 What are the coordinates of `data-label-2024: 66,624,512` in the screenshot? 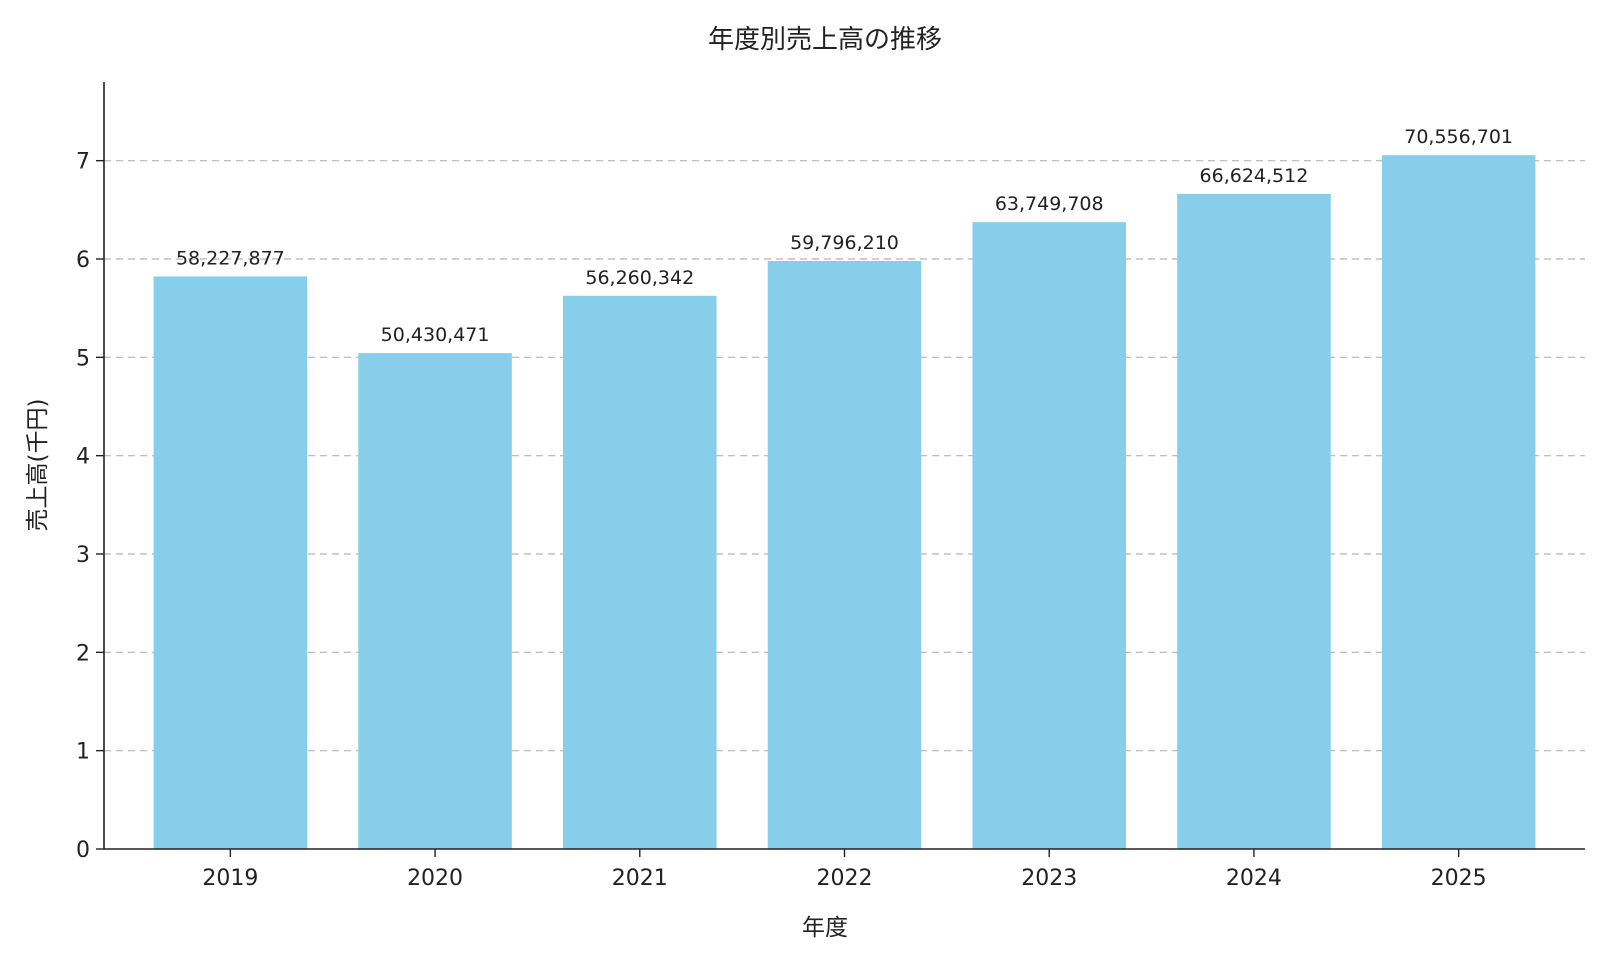 It's located at (1254, 176).